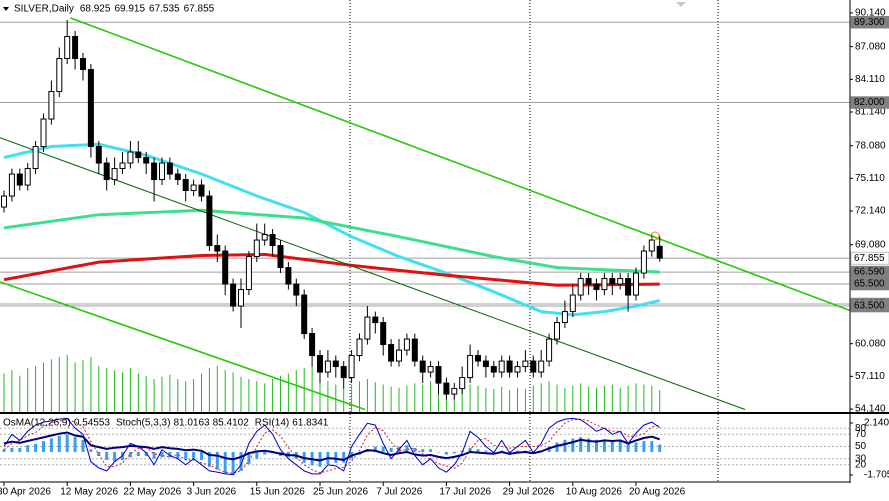 The image size is (889, 501). I want to click on y2-tick-label: 30, so click(861, 458).